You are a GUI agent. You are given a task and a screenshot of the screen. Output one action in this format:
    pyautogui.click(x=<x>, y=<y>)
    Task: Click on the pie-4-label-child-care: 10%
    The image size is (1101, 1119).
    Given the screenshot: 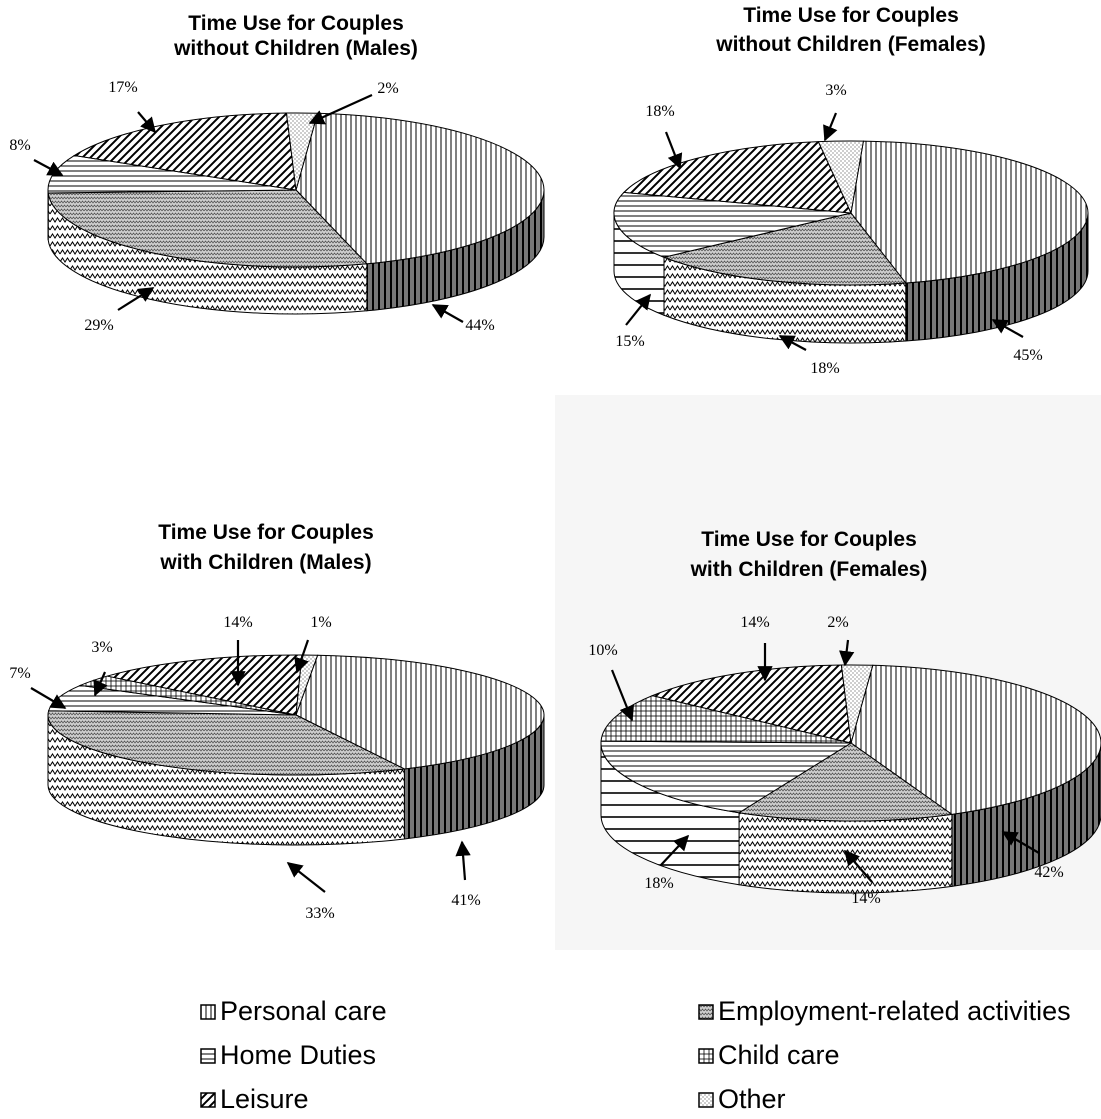 What is the action you would take?
    pyautogui.click(x=602, y=650)
    